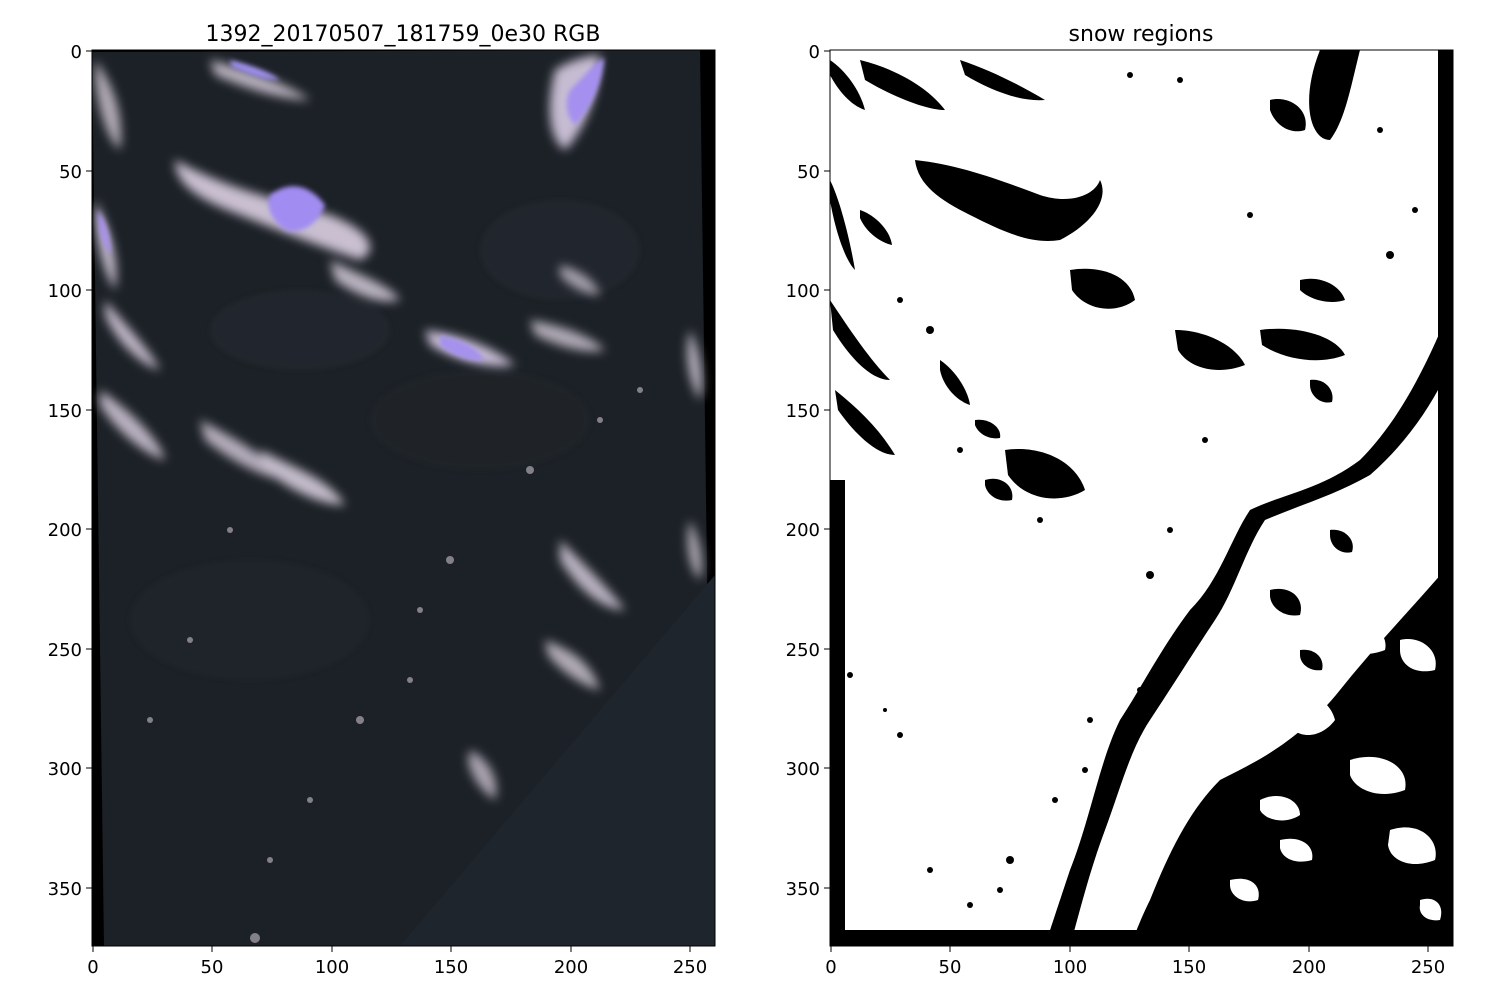  I want to click on rgb-x-ticks: 0 50 100 150 200 250, so click(397, 962).